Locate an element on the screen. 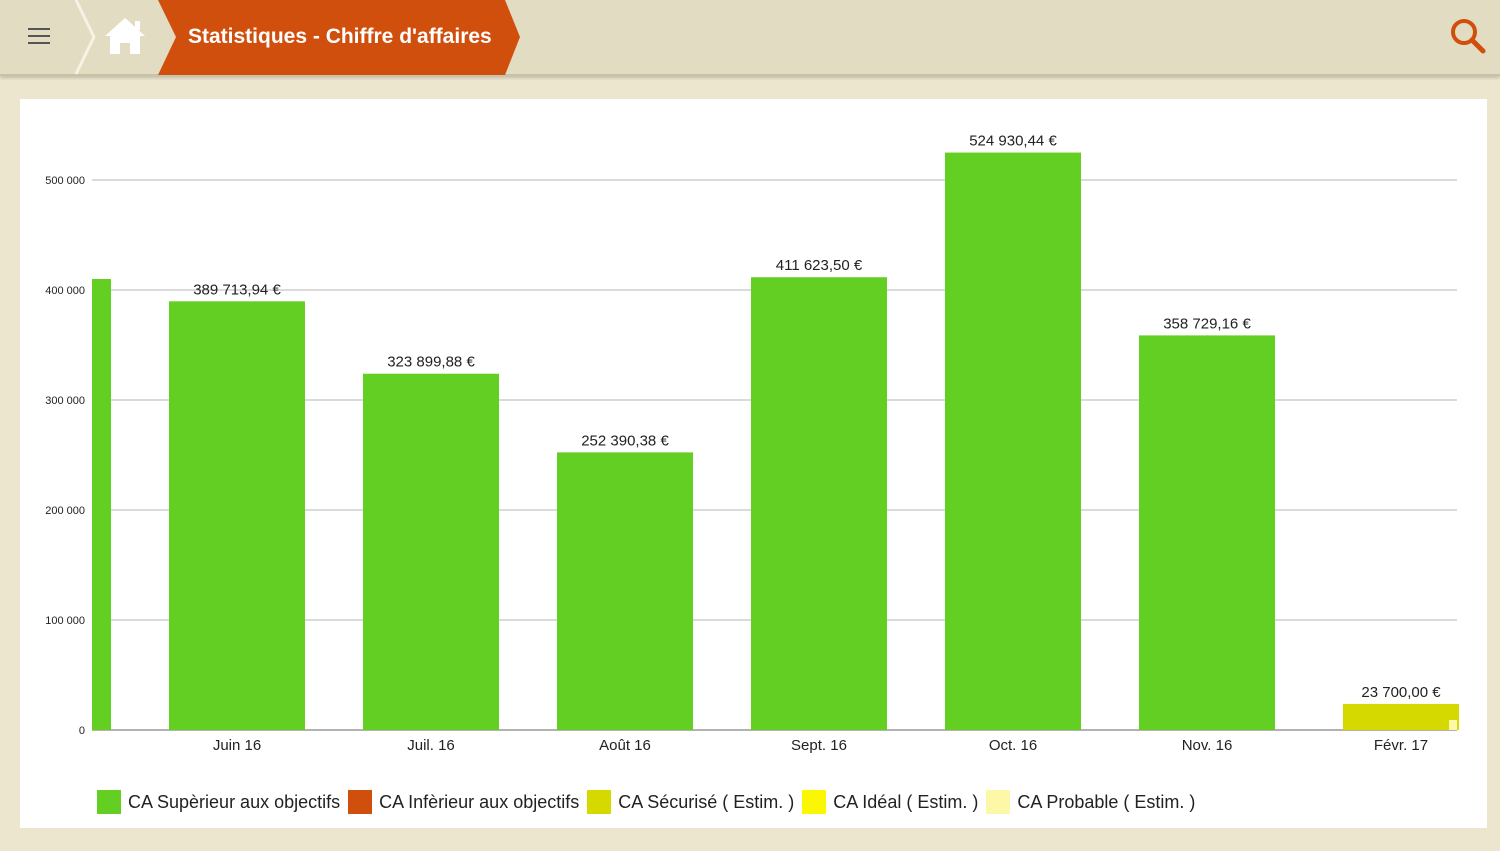 The image size is (1500, 851). data-label: 411 623,50 € is located at coordinates (819, 265).